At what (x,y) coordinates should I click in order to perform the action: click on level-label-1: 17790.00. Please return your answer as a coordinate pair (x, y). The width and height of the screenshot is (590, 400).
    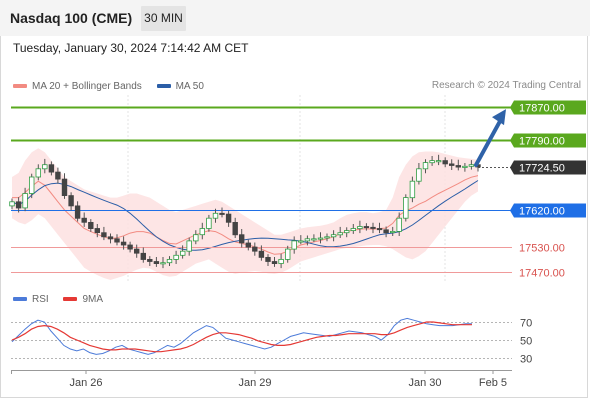
    Looking at the image, I should click on (542, 142).